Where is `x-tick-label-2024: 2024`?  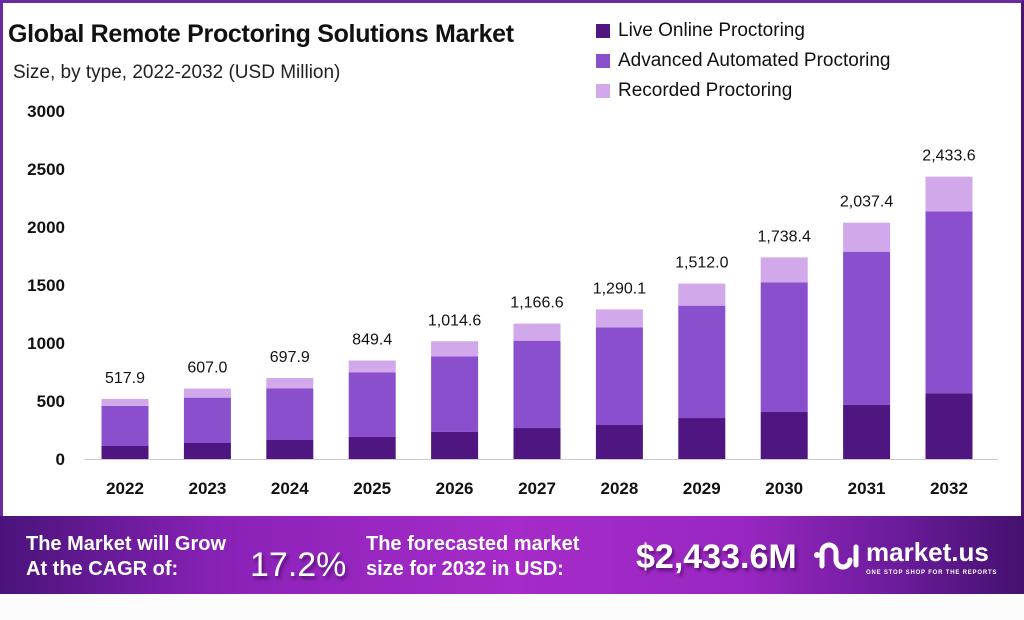 x-tick-label-2024: 2024 is located at coordinates (290, 488).